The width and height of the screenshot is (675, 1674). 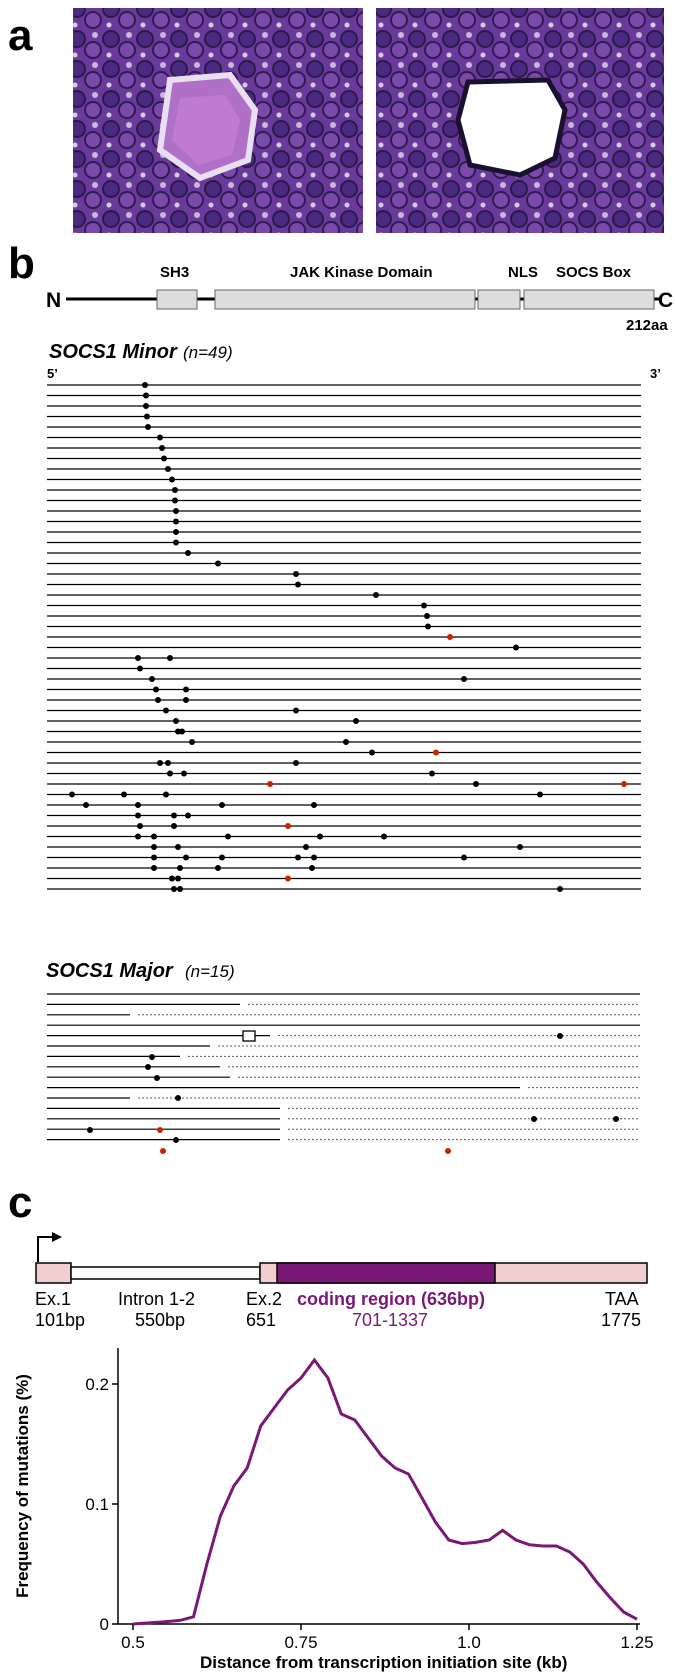 What do you see at coordinates (160, 1320) in the screenshot?
I see `intron-length: 550bp` at bounding box center [160, 1320].